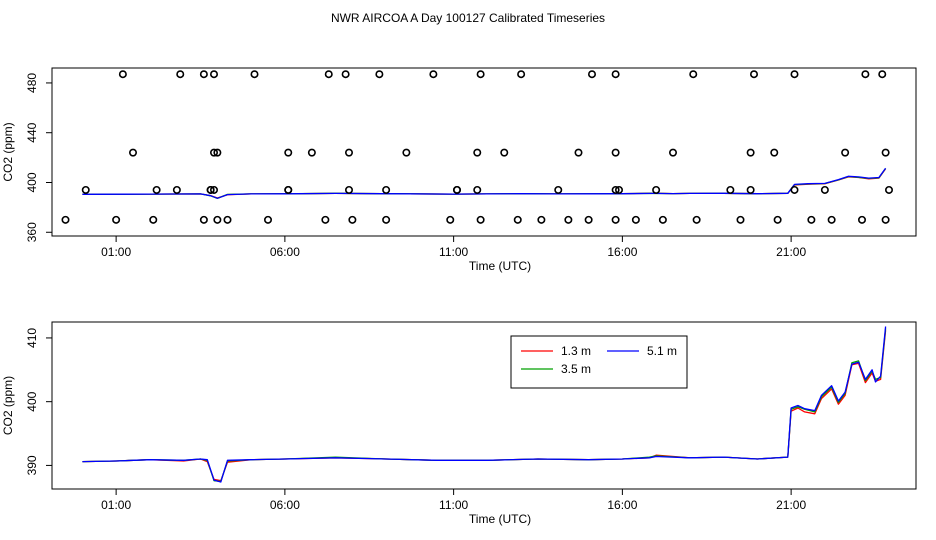 The image size is (936, 540). Describe the element at coordinates (576, 351) in the screenshot. I see `legend-label: 1.3 m` at that location.